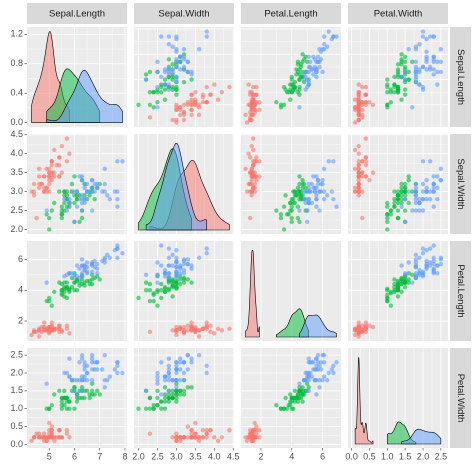 This screenshot has width=474, height=474. What do you see at coordinates (16, 408) in the screenshot?
I see `y-tick-label: 1.0` at bounding box center [16, 408].